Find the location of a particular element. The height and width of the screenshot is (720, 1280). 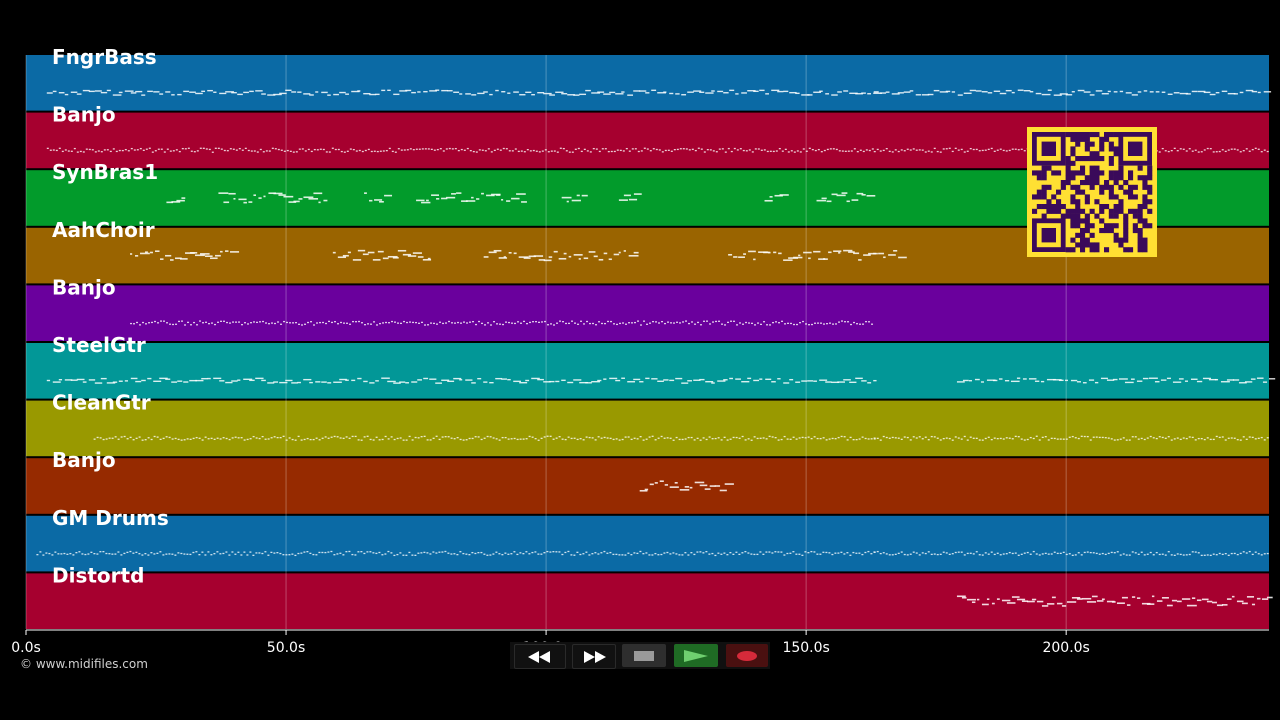

record-button is located at coordinates (747, 655).